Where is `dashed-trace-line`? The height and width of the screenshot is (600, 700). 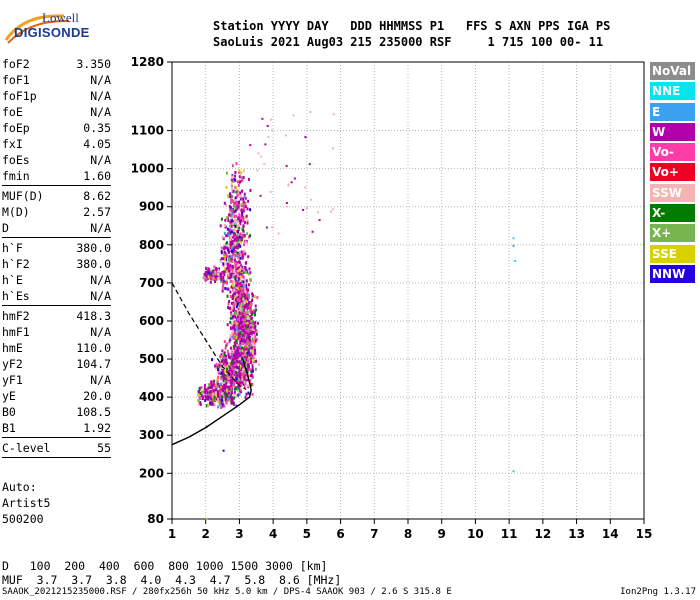
dashed-trace-line is located at coordinates (209, 336).